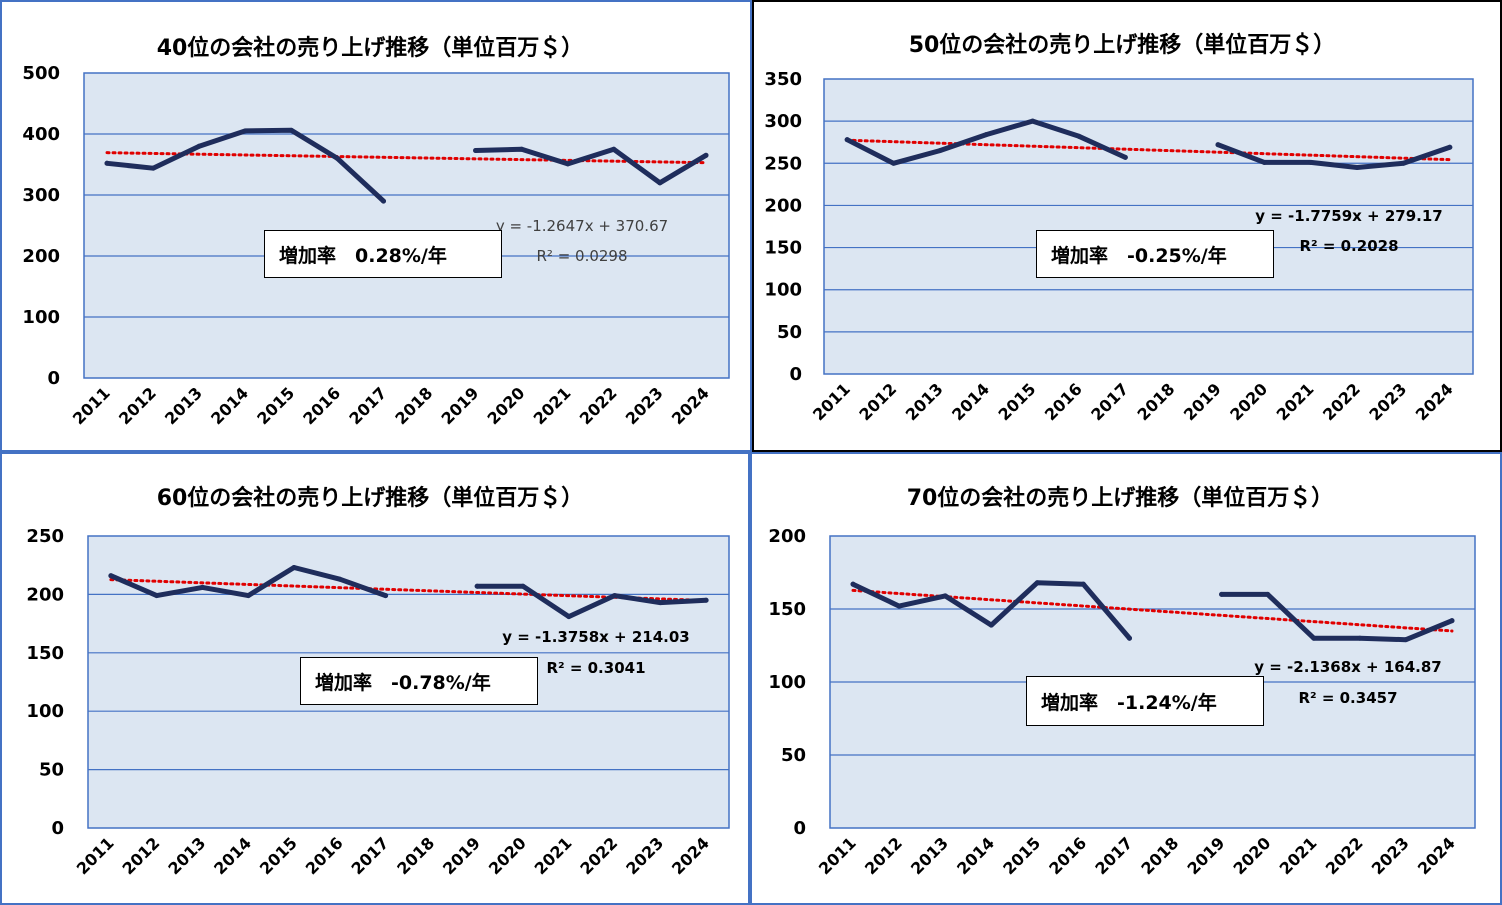 This screenshot has height=905, width=1502. I want to click on y-tick-label: 0, so click(57, 828).